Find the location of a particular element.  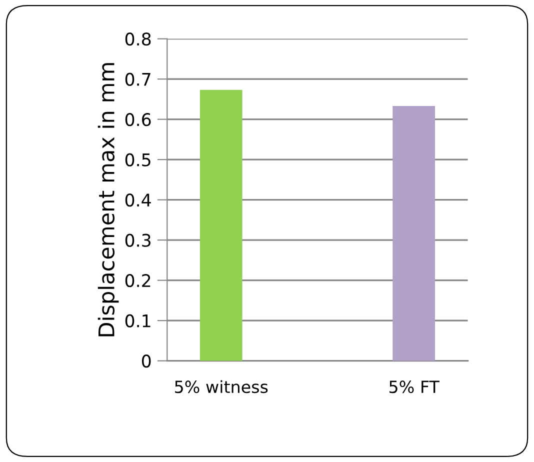

y-tick-label: 0 is located at coordinates (146, 361).